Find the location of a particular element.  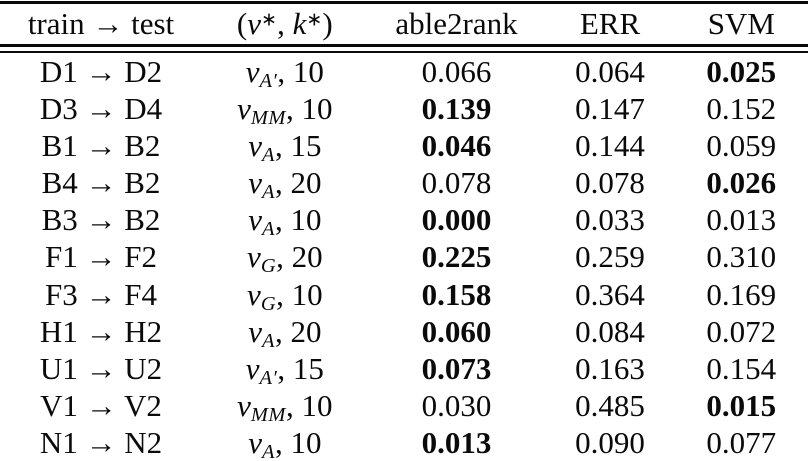

able2rank-cell: 0.000 is located at coordinates (456, 220).